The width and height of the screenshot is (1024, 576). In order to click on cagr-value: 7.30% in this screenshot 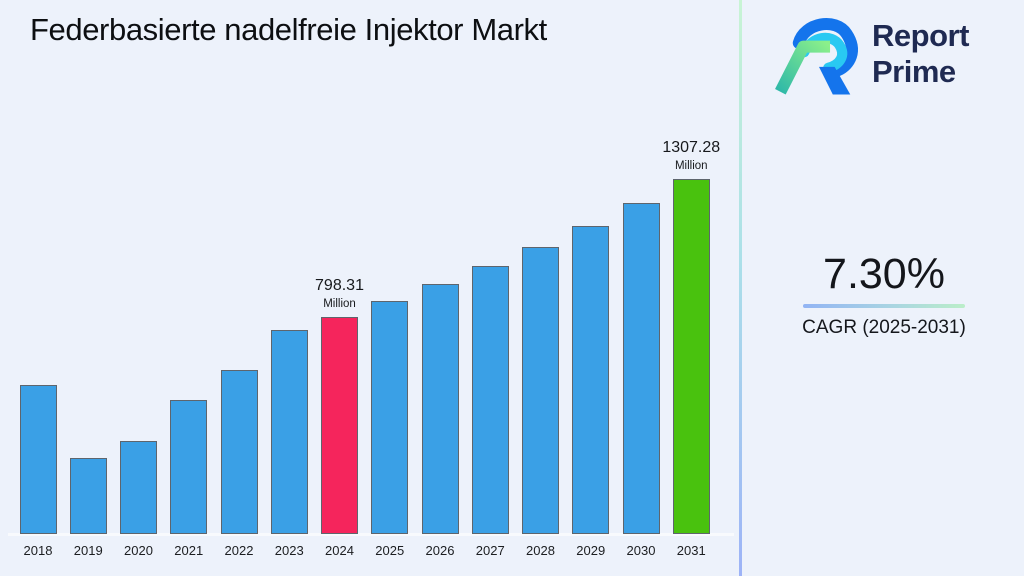, I will do `click(884, 274)`.